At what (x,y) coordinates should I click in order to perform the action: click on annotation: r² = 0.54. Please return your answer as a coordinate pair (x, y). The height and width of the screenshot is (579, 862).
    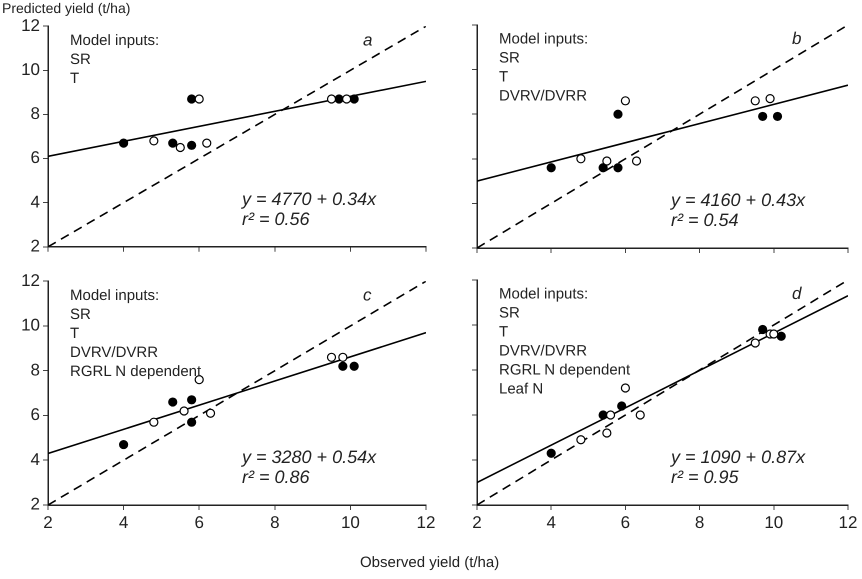
    Looking at the image, I should click on (705, 220).